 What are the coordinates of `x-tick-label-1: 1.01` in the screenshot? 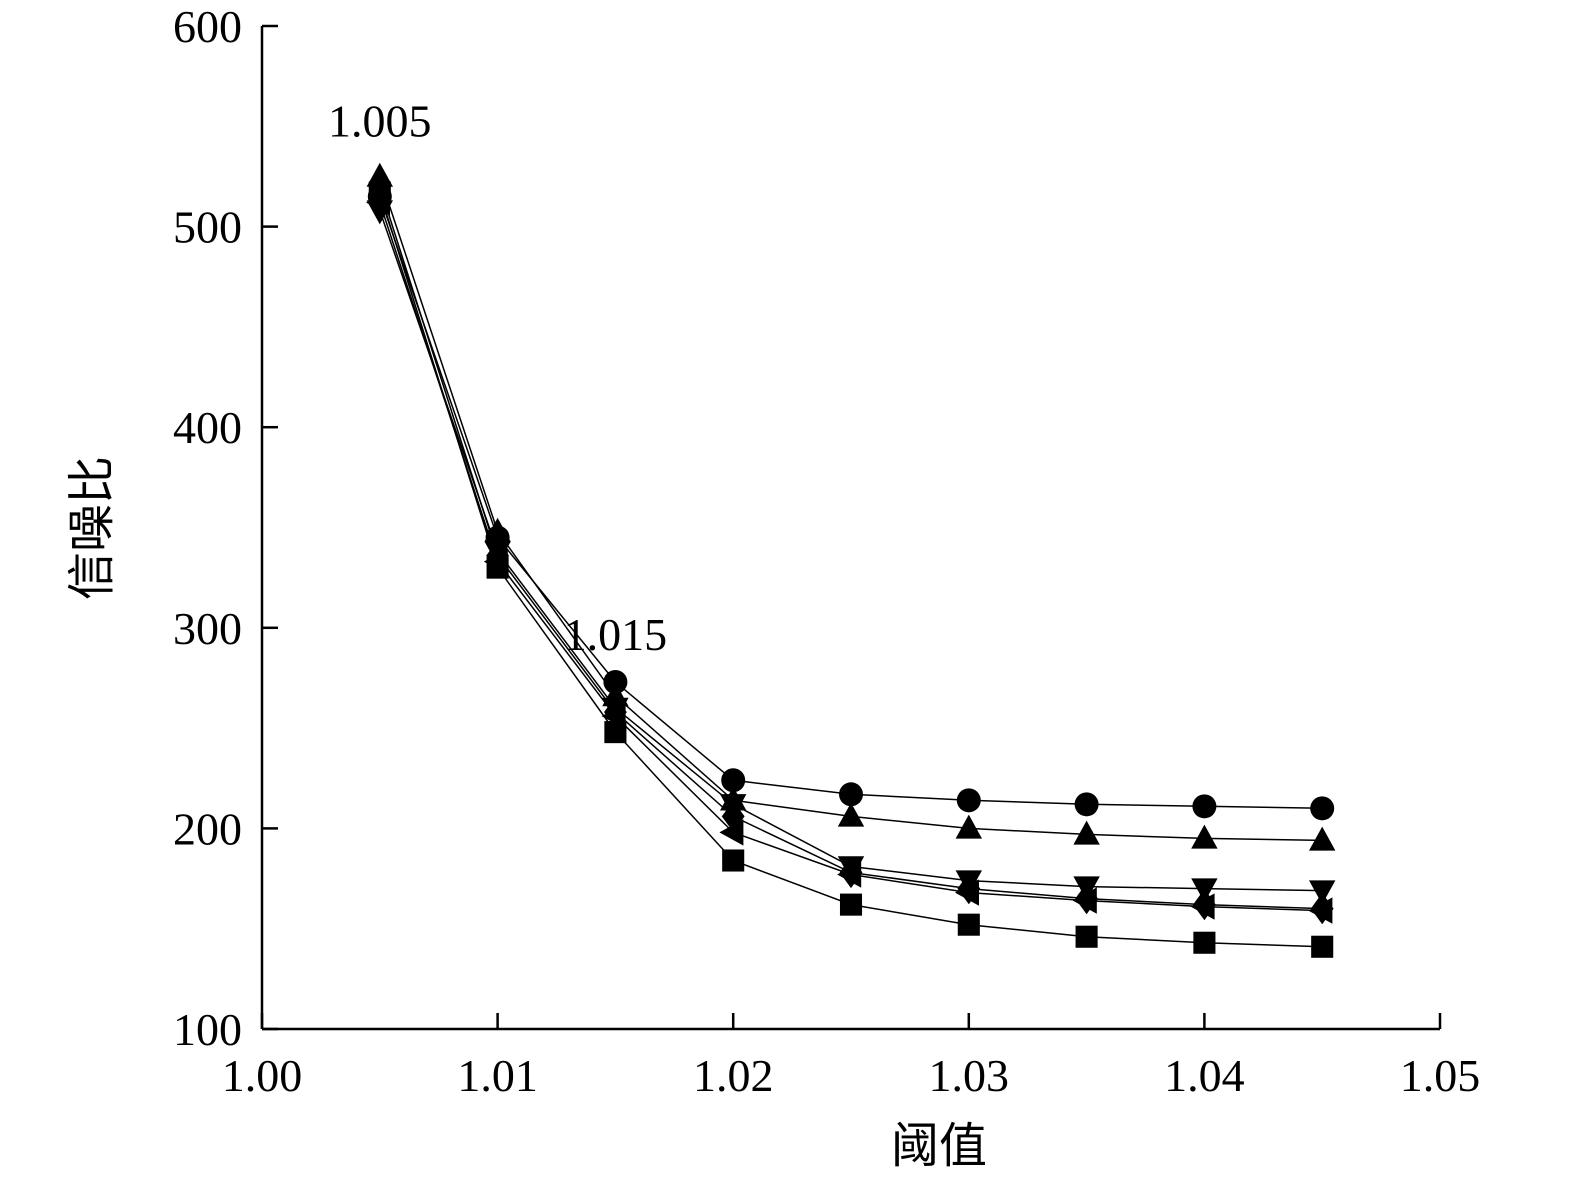 It's located at (497, 1075).